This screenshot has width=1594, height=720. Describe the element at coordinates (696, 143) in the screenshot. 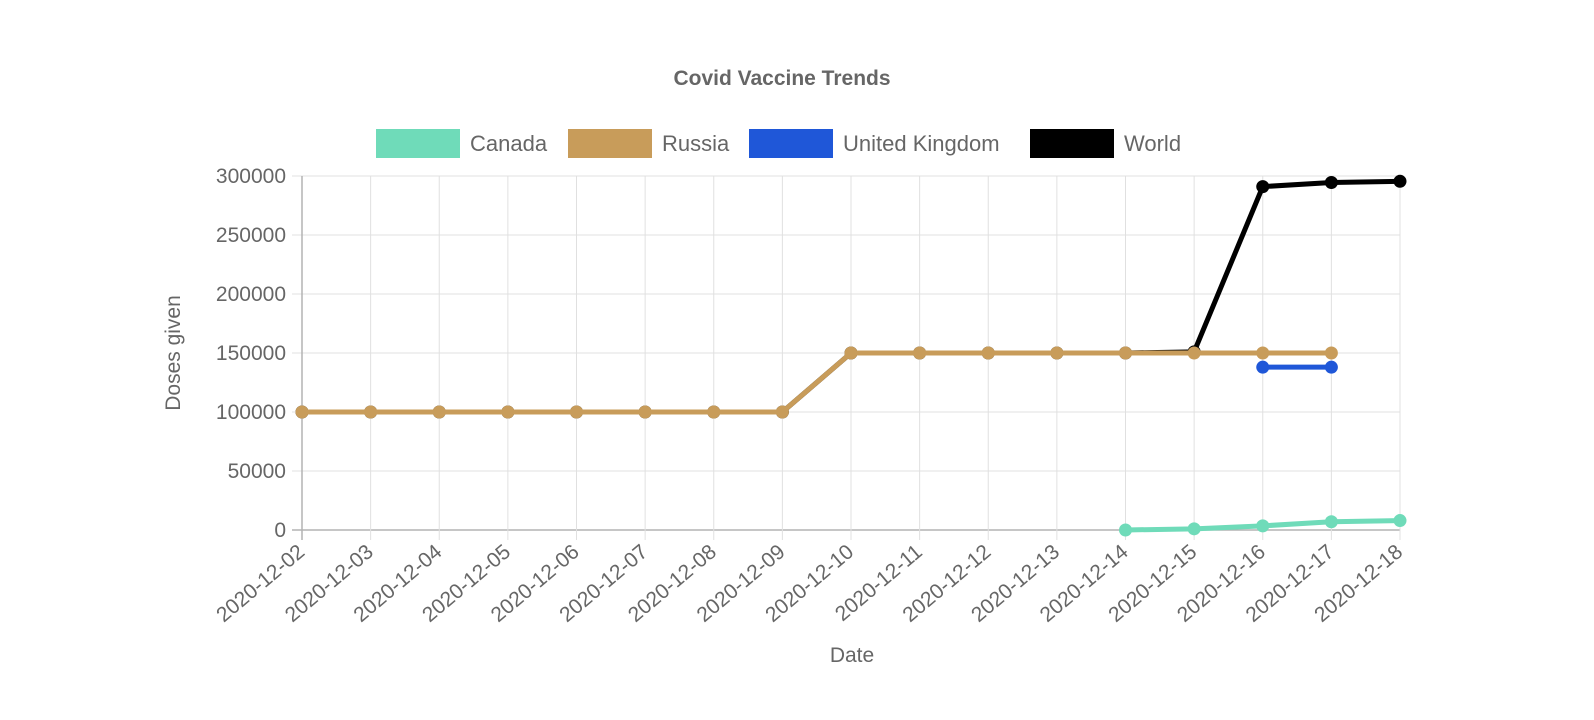

I see `legend-label-russia: Russia` at that location.